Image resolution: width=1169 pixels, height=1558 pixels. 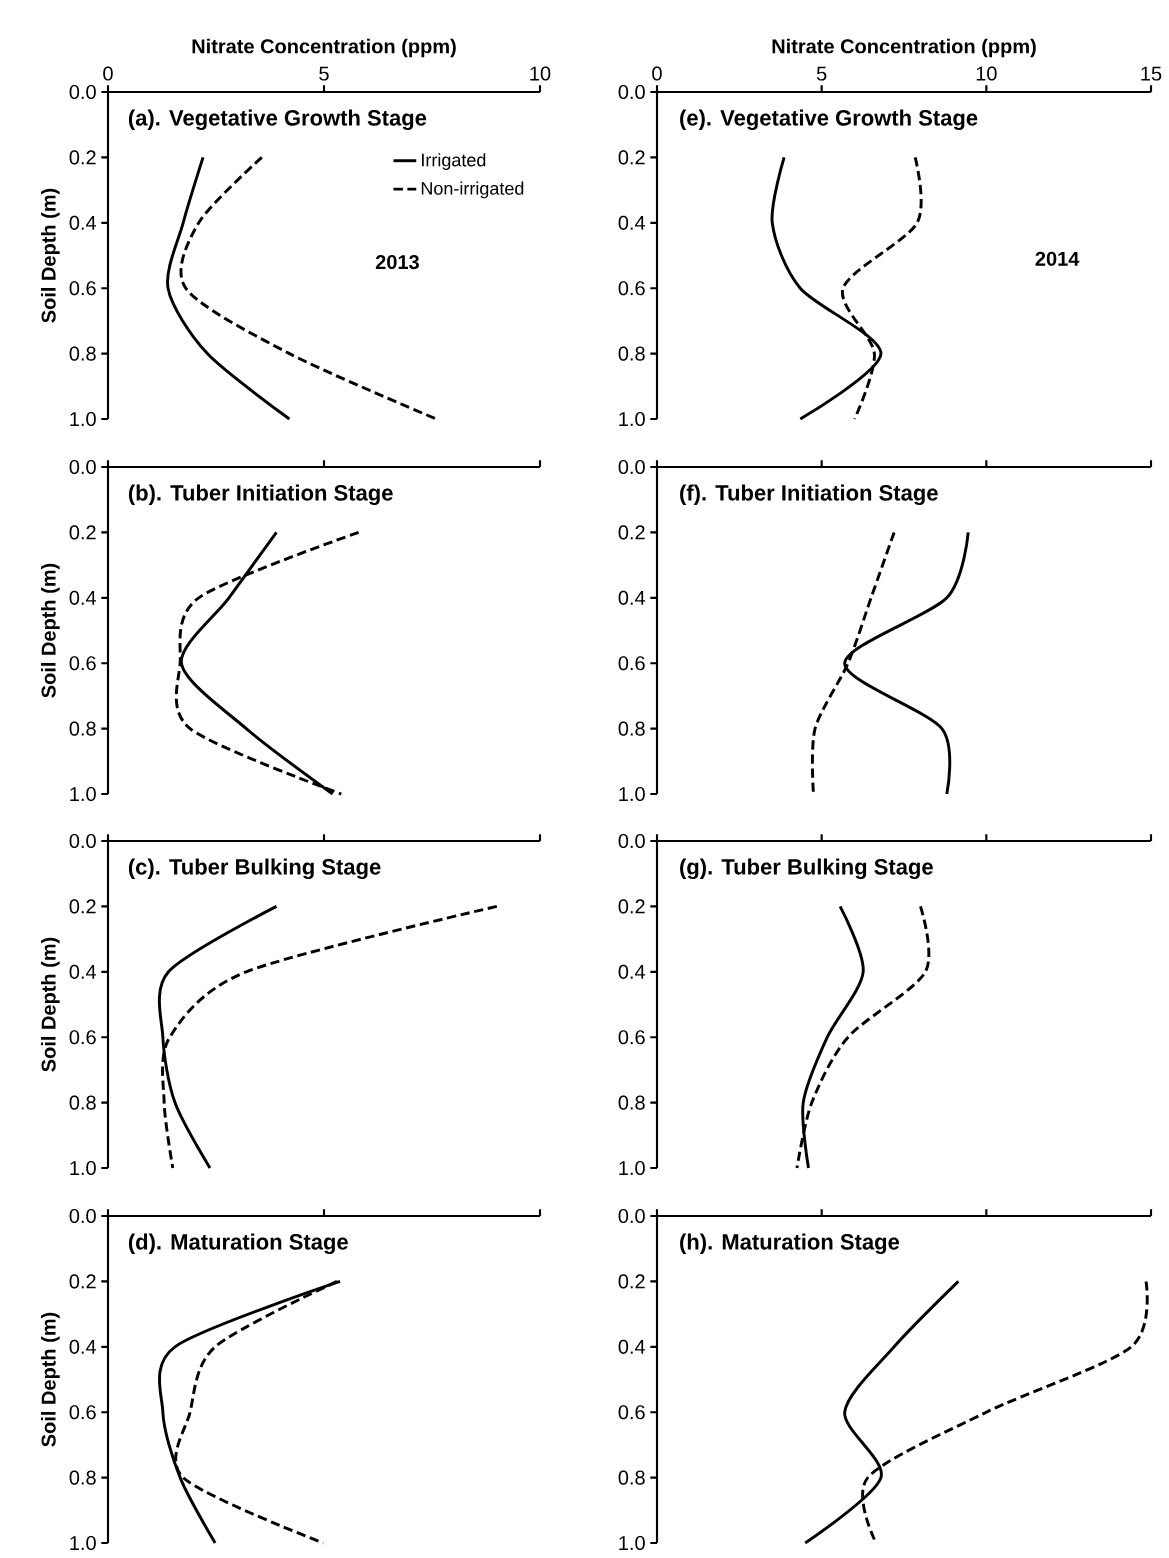 I want to click on text: (e). Vegetative Growth Stage, so click(x=829, y=120).